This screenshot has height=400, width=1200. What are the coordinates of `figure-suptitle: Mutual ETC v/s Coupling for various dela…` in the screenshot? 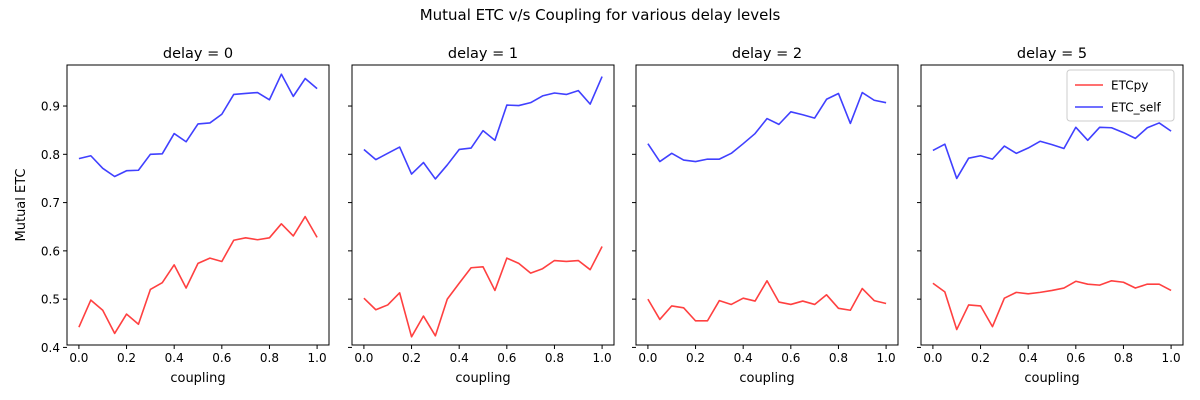 It's located at (600, 15).